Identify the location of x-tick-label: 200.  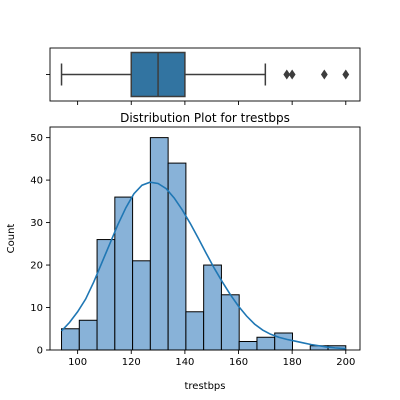
(345, 362).